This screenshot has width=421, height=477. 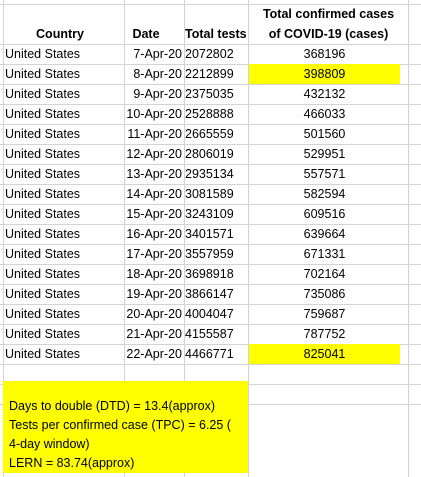 What do you see at coordinates (324, 314) in the screenshot?
I see `cell-confirmed-cases: 759687` at bounding box center [324, 314].